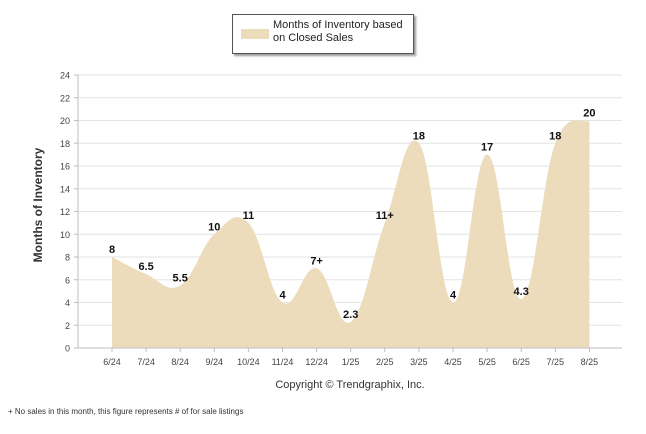 This screenshot has height=434, width=646. I want to click on x-tick-label: 10/24, so click(248, 362).